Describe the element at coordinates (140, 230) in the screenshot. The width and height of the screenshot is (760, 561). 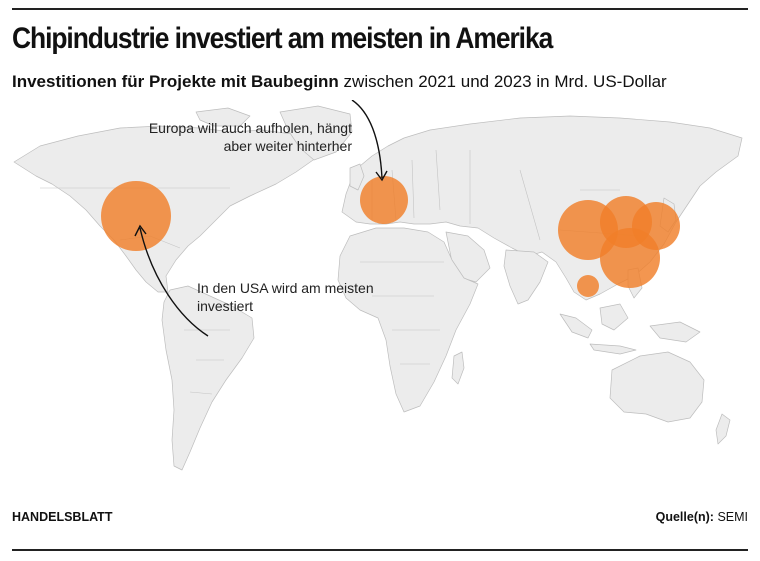
I see `arrow-usa-head` at that location.